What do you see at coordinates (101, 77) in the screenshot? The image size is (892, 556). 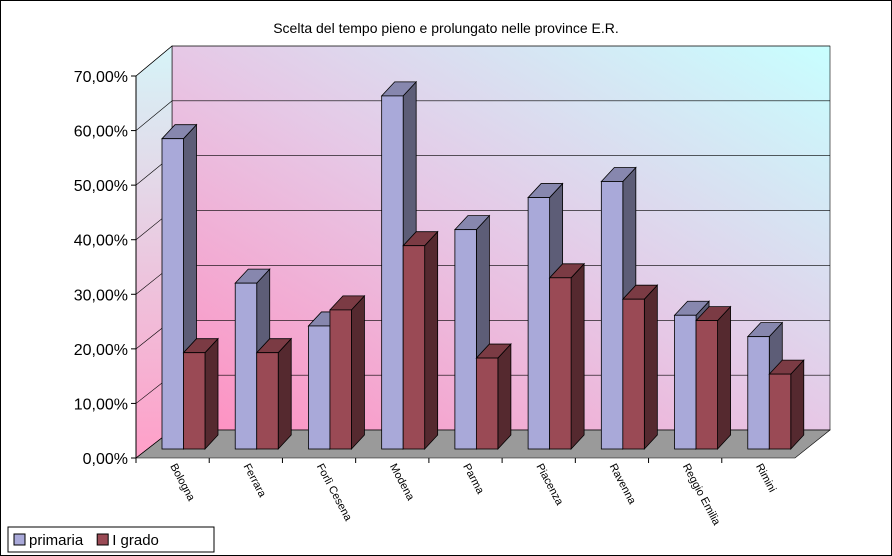 I see `y-tick-label: 70,00%` at bounding box center [101, 77].